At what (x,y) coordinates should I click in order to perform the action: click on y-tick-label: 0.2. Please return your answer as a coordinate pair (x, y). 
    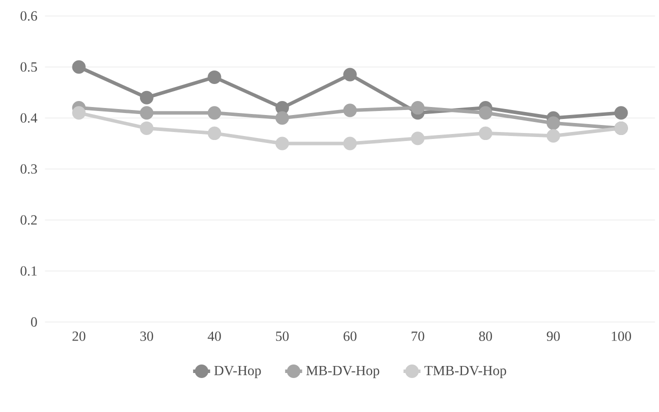
    Looking at the image, I should click on (28, 220).